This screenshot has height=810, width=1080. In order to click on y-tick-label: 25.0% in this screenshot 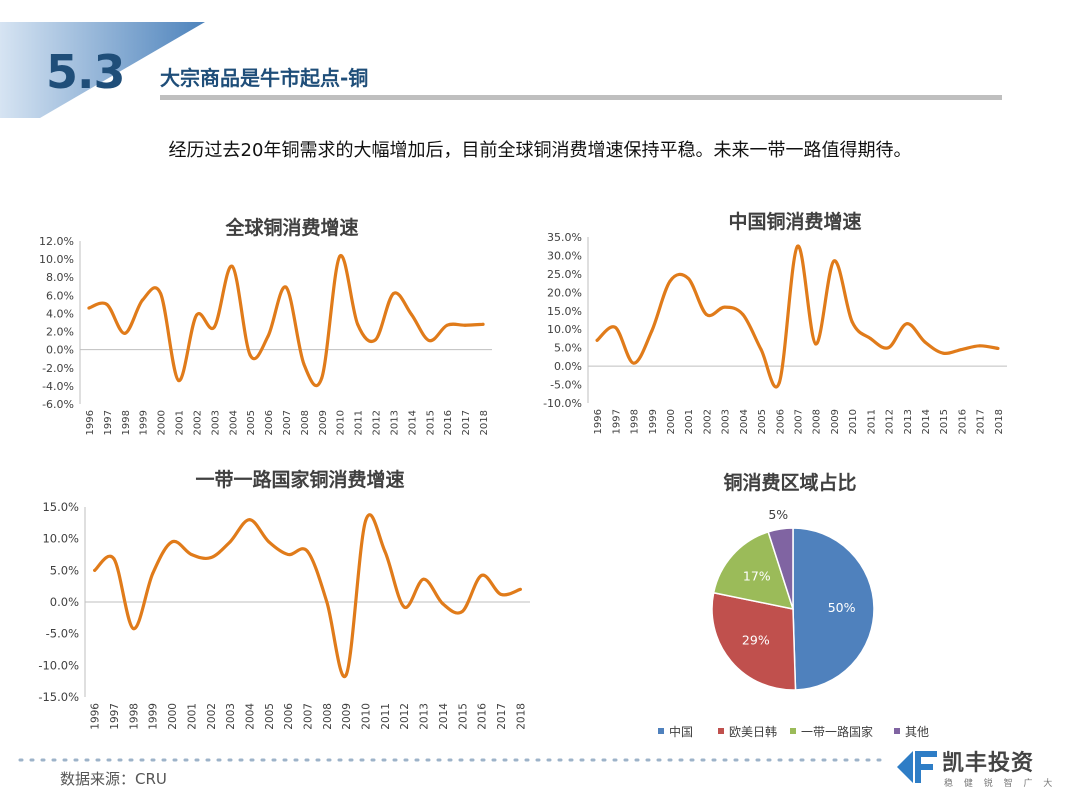, I will do `click(564, 274)`.